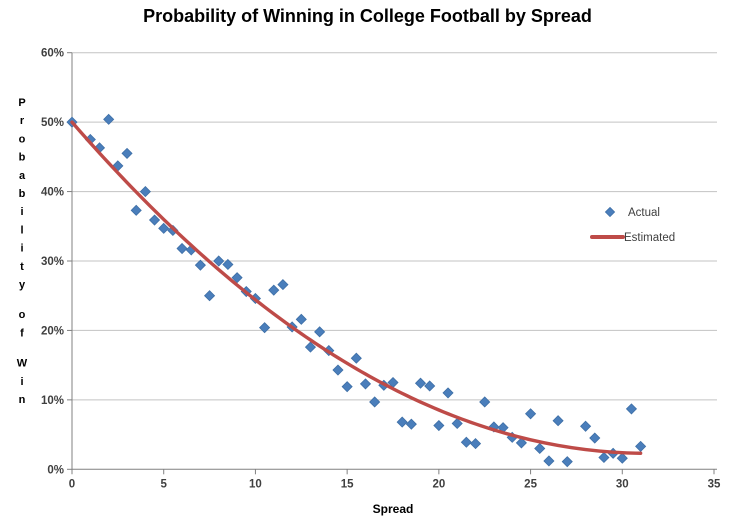 The image size is (735, 528). What do you see at coordinates (22, 364) in the screenshot?
I see `y-axis-title-letter: W` at bounding box center [22, 364].